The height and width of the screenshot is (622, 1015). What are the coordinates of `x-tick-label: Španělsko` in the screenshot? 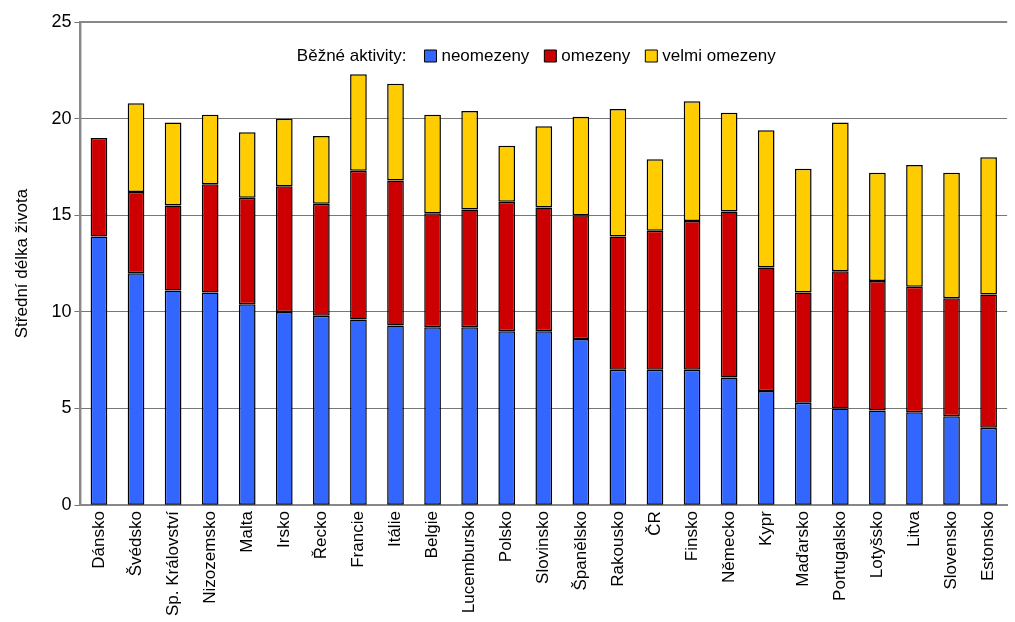 It's located at (580, 551).